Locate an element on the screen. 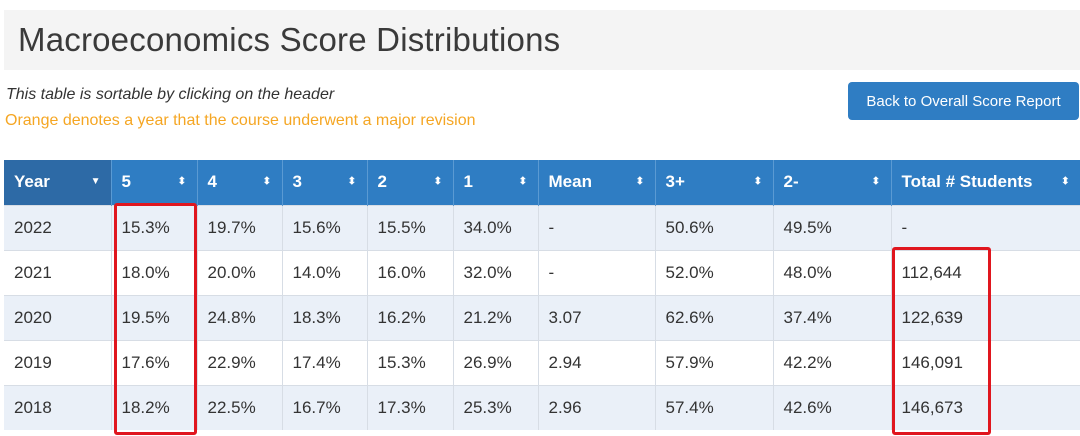 The image size is (1080, 436). cell-score-5: 19.5% is located at coordinates (153, 317).